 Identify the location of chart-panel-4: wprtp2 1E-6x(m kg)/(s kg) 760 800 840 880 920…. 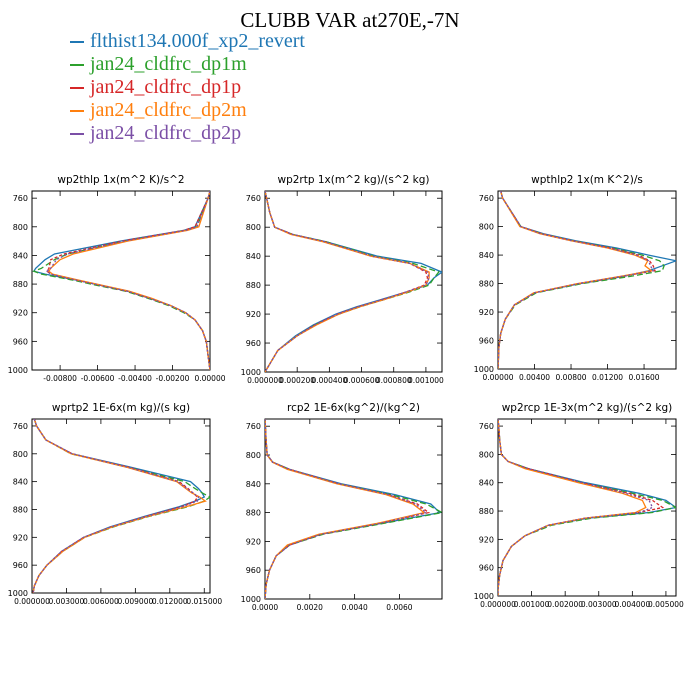
(115, 504).